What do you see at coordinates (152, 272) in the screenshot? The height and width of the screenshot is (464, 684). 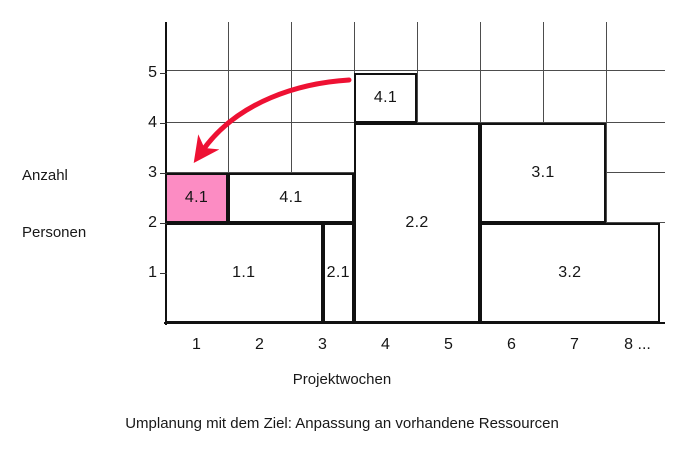 I see `y-axis-tick-label: 1` at bounding box center [152, 272].